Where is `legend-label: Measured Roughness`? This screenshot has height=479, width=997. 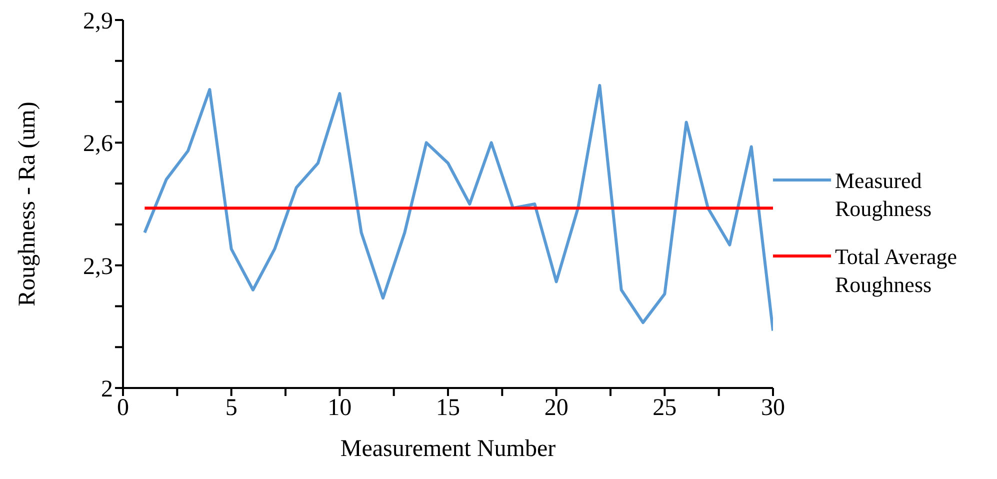 legend-label: Measured Roughness is located at coordinates (884, 195).